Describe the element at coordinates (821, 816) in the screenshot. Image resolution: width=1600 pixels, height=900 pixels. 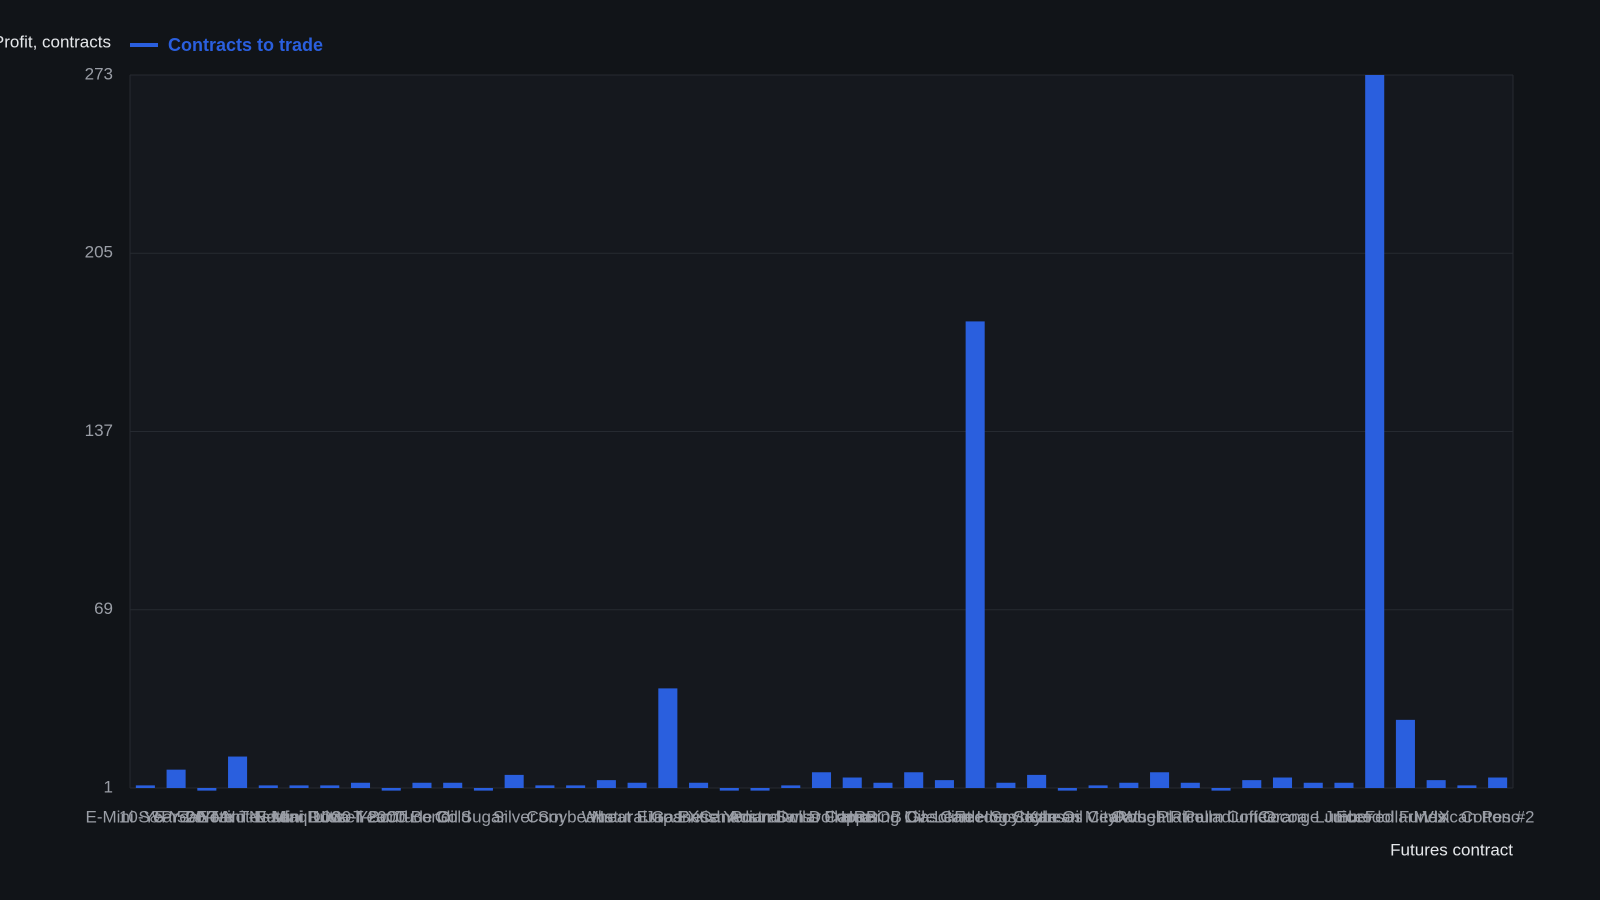
I see `x-tick-label: Swiss Franc` at that location.